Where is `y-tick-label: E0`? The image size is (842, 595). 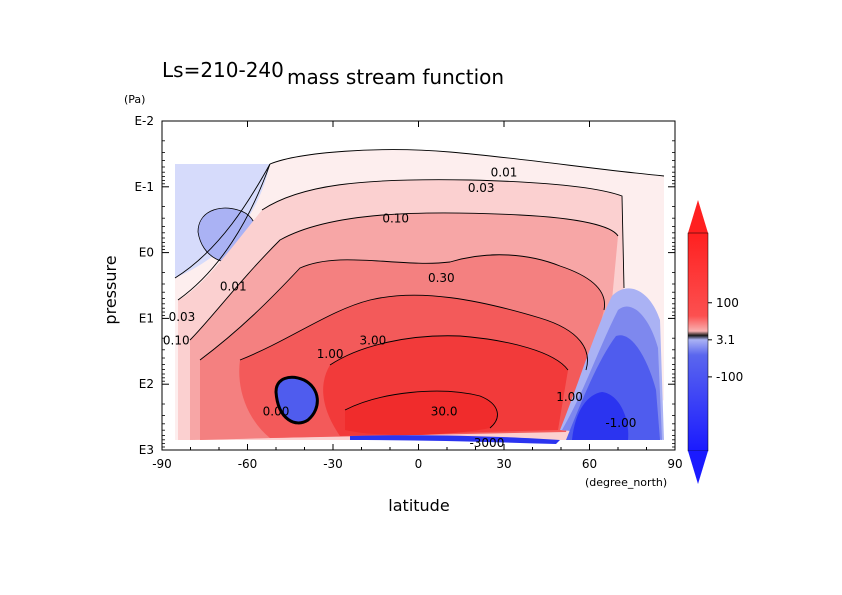
y-tick-label: E0 is located at coordinates (146, 253).